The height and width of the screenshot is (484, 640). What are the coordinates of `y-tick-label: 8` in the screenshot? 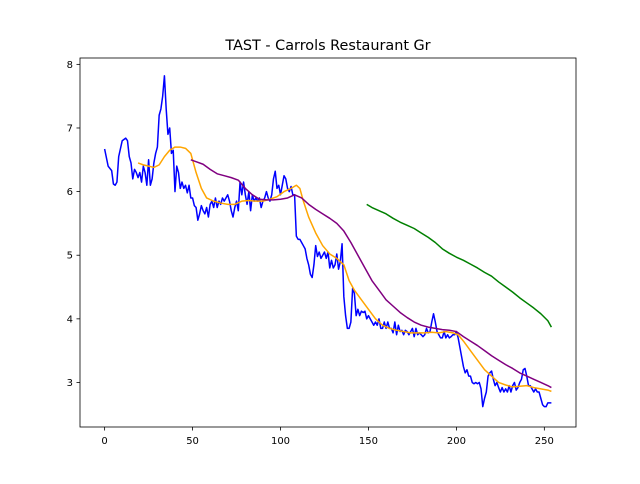 It's located at (70, 65).